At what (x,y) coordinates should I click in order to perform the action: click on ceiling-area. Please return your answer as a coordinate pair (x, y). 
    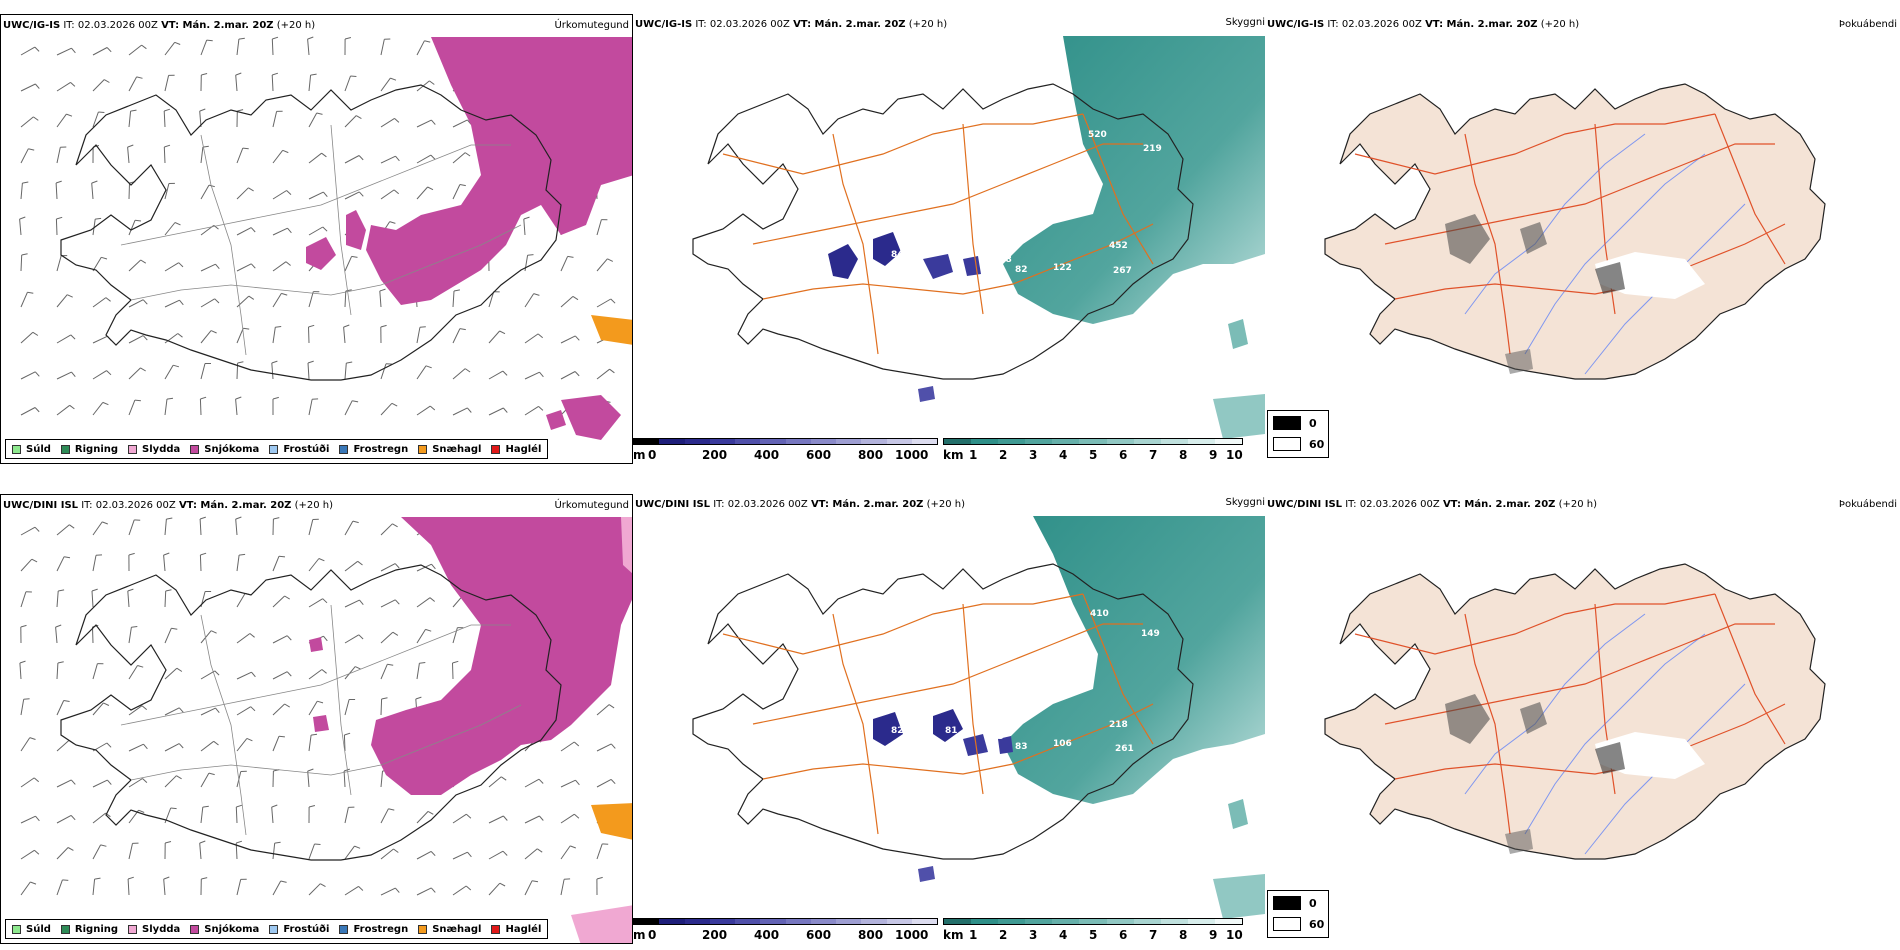
    Looking at the image, I should click on (1134, 180).